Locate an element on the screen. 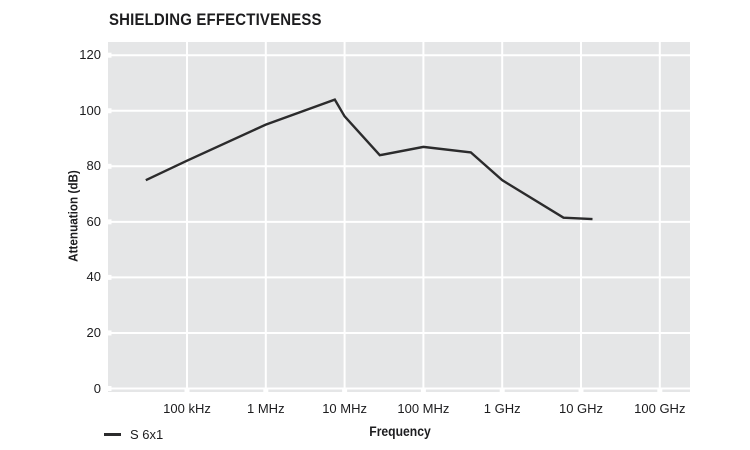 The height and width of the screenshot is (450, 750). y-tick-label: 100 is located at coordinates (90, 110).